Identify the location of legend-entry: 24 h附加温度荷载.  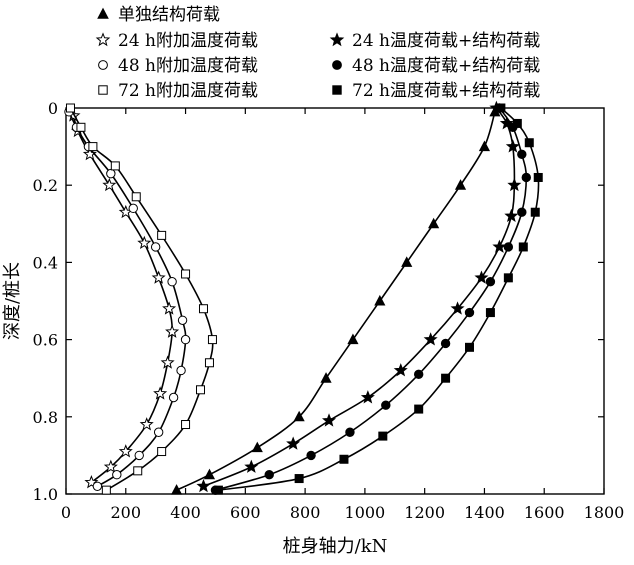
(176, 41).